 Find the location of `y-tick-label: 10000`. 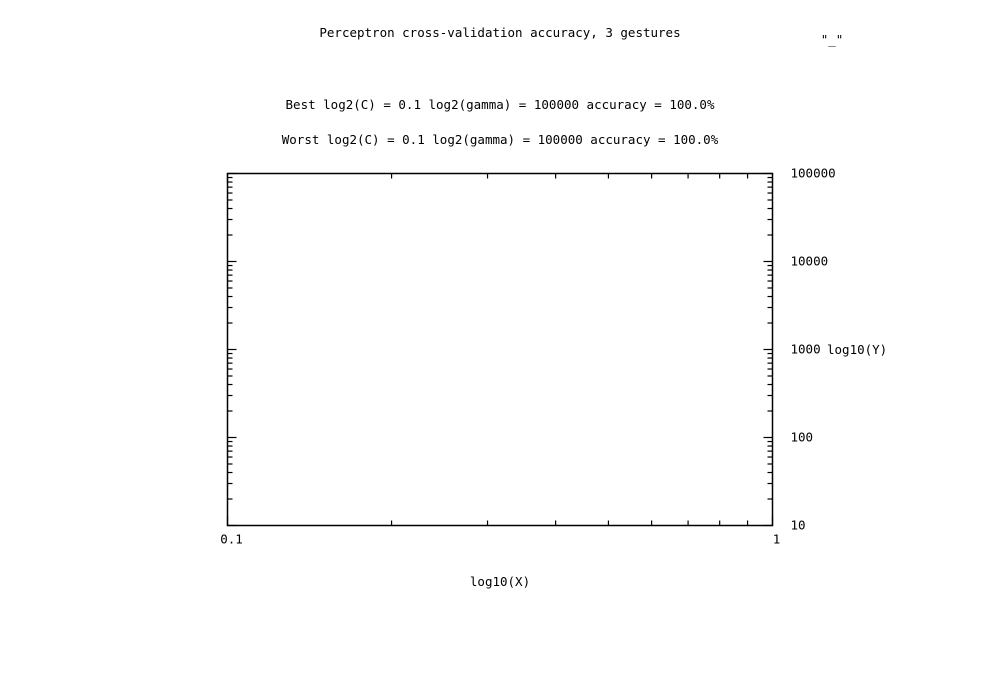

y-tick-label: 10000 is located at coordinates (810, 261).